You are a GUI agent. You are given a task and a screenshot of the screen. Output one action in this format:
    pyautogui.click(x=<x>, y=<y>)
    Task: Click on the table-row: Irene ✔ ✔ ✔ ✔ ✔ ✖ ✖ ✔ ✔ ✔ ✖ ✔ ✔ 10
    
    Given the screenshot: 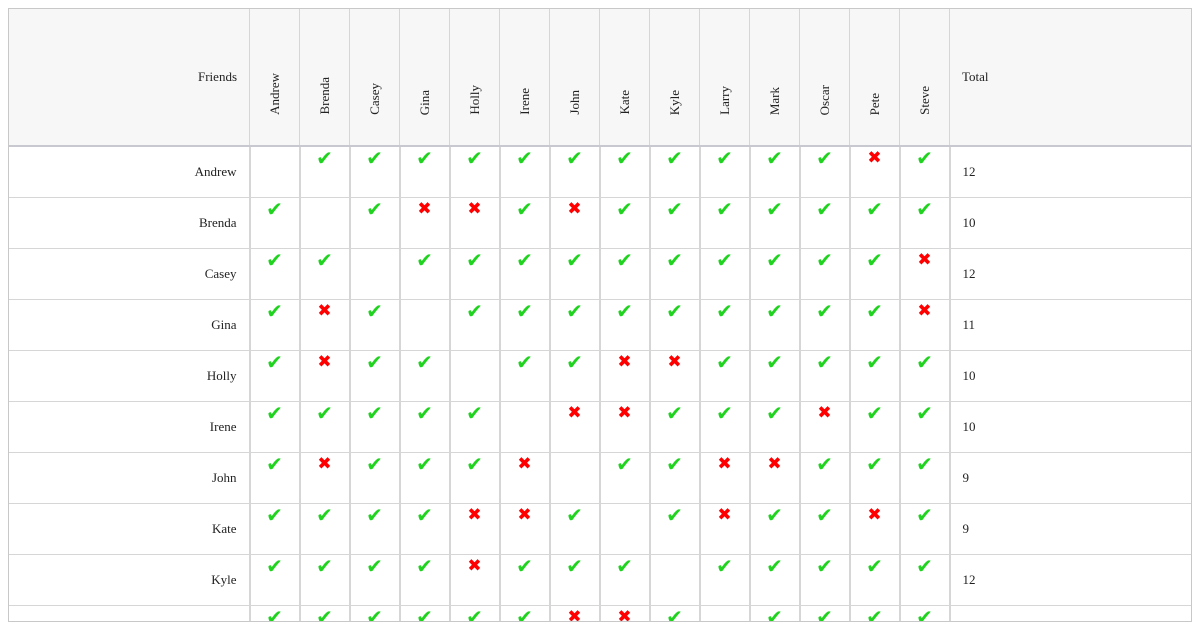 What is the action you would take?
    pyautogui.click(x=600, y=427)
    